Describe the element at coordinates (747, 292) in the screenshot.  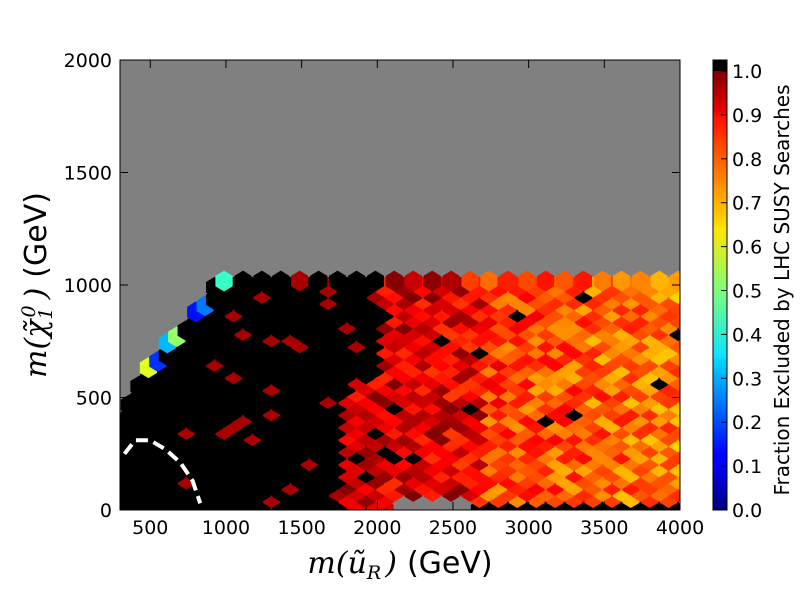
I see `colorbar-tick-label: 0.5` at that location.